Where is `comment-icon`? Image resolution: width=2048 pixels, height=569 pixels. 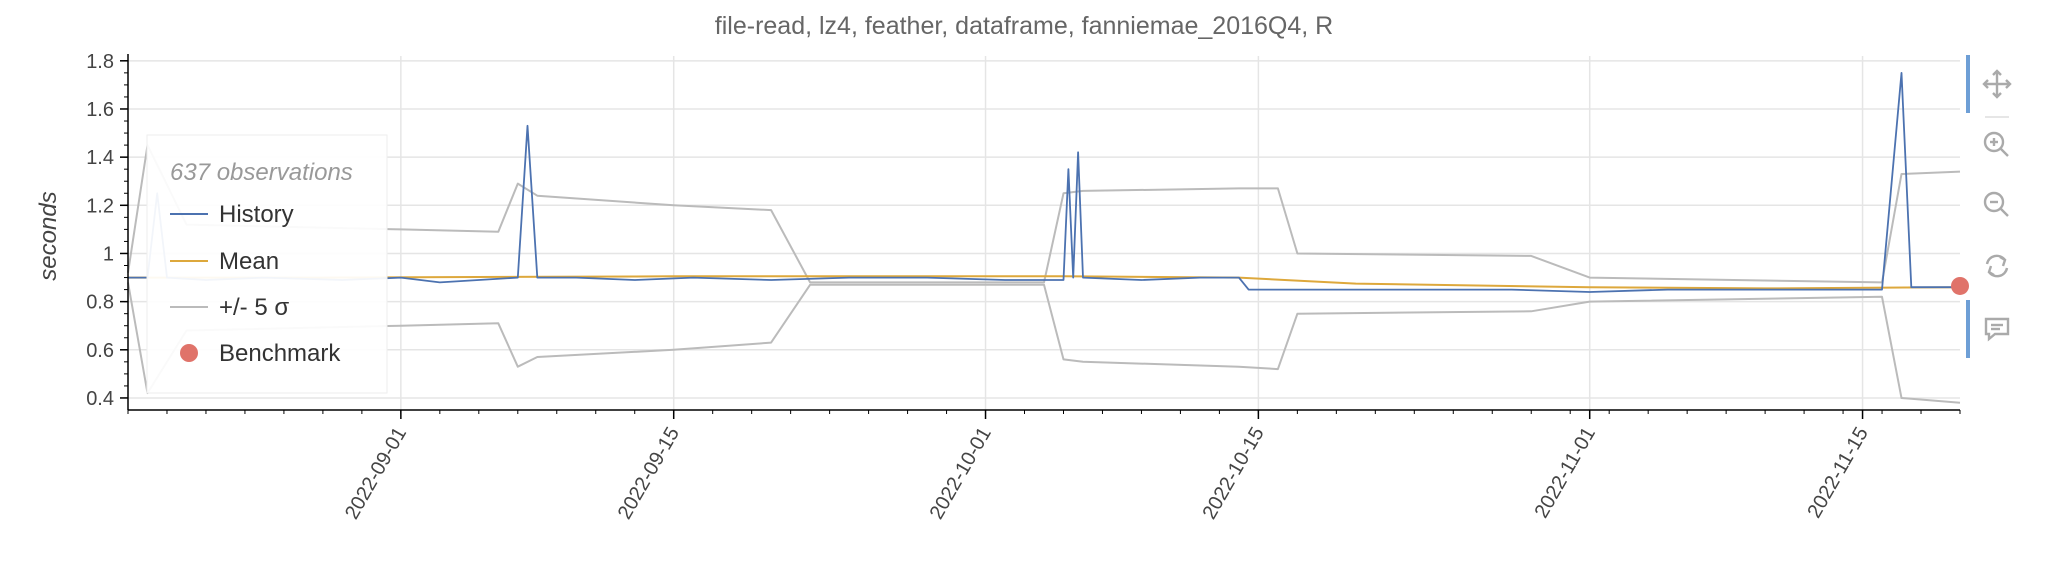 comment-icon is located at coordinates (1997, 329).